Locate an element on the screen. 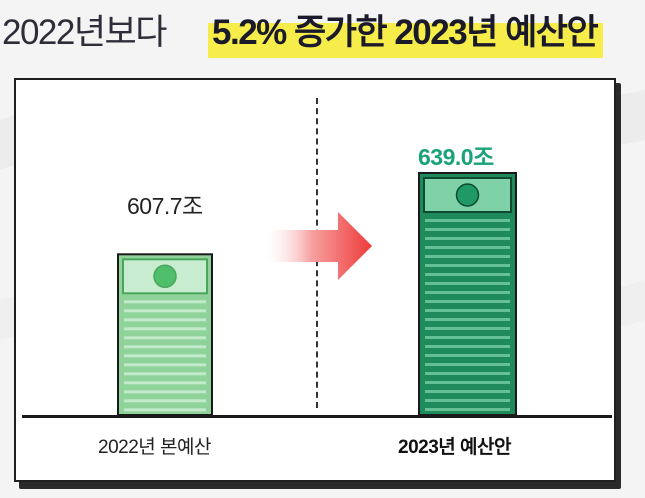 The width and height of the screenshot is (645, 498). page-title: 2022년보다 5.2% 증가한 2023년 예산안 is located at coordinates (322, 34).